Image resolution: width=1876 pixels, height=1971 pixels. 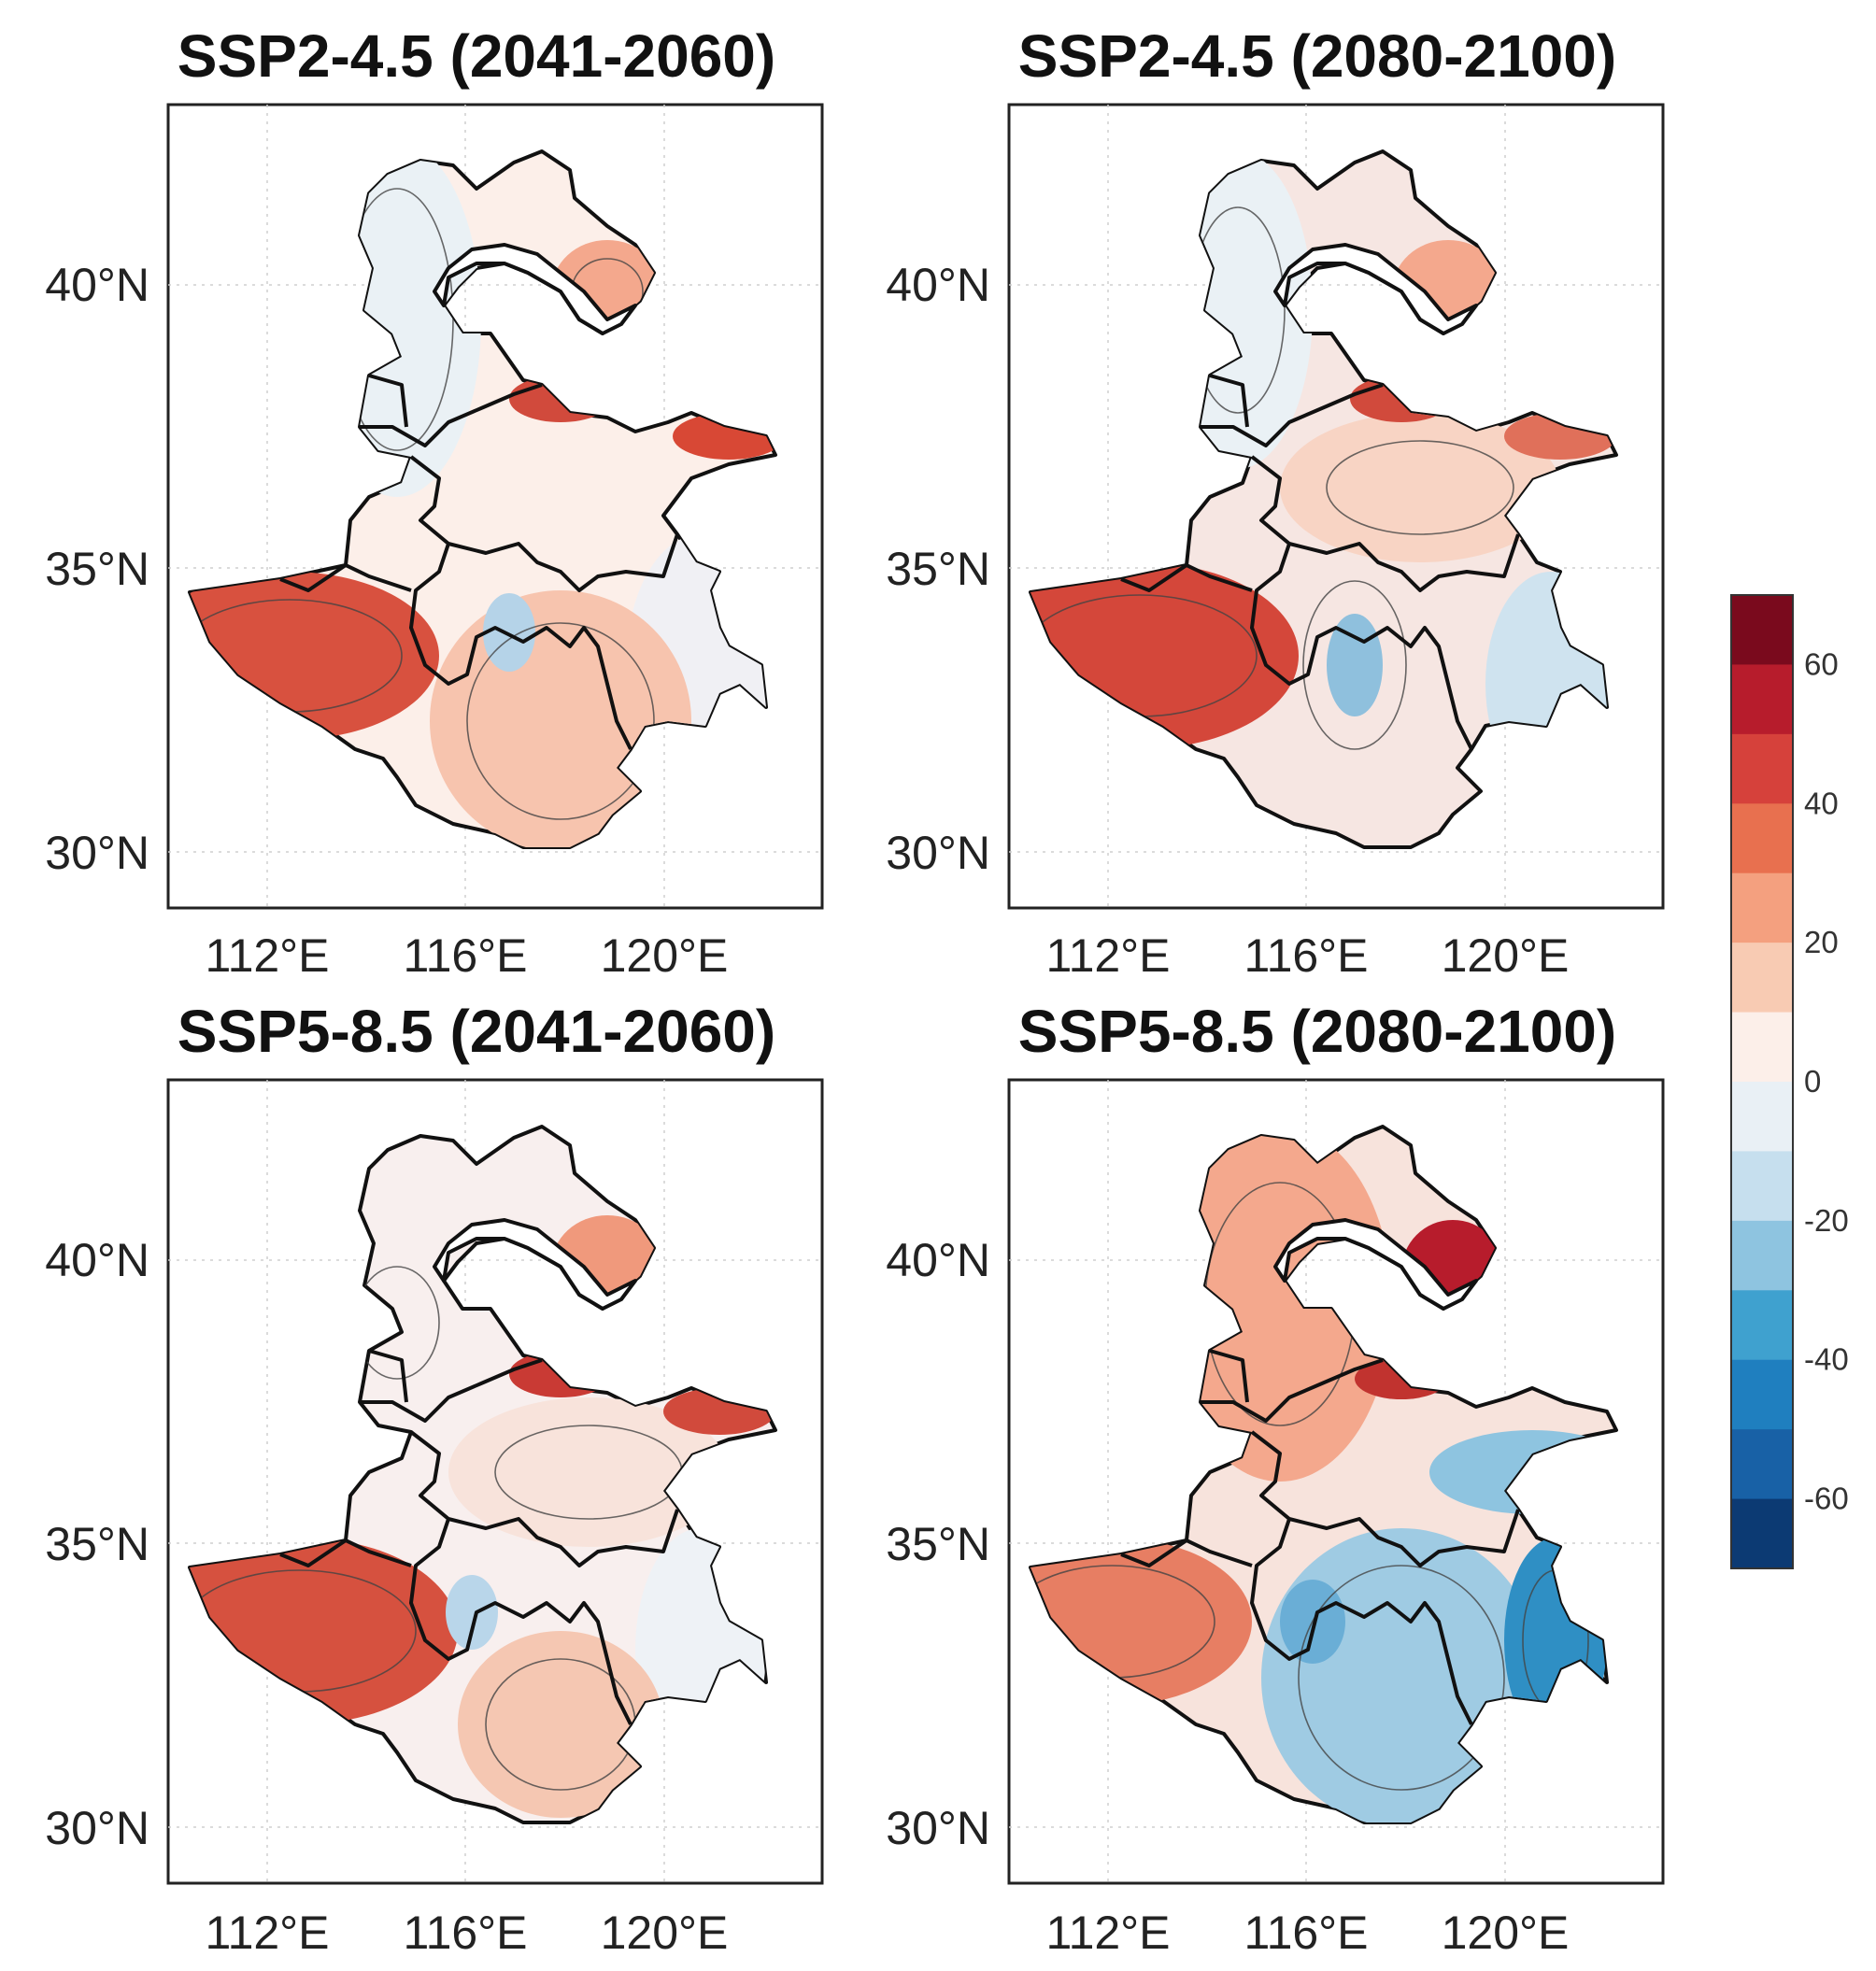 I want to click on colorbar-tick-label: 20, so click(x=1822, y=942).